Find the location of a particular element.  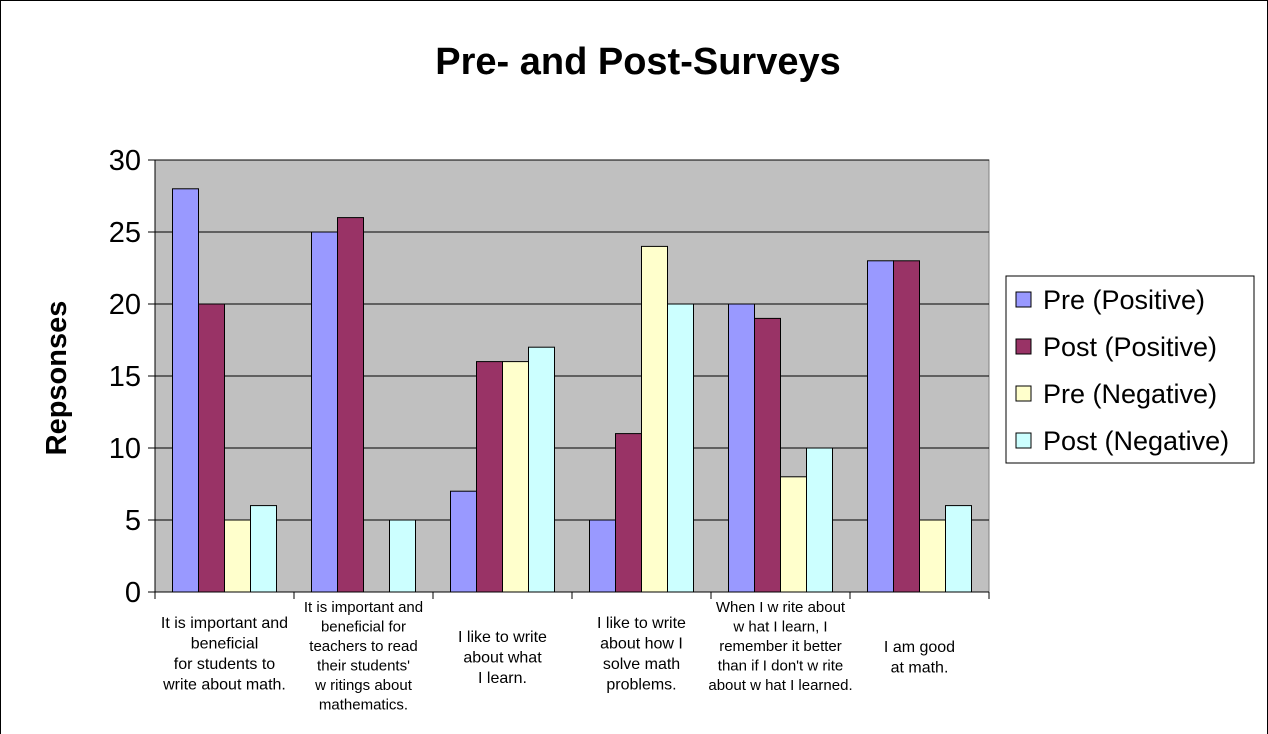

x-category-label-line: When I w rite about is located at coordinates (781, 607).